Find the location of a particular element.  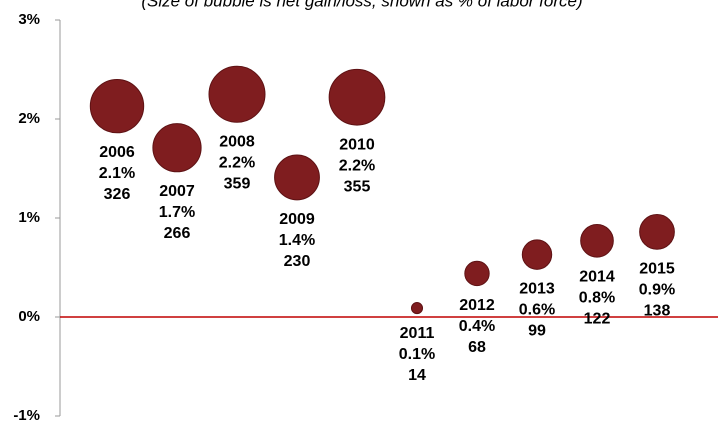

value-label: 1.4% is located at coordinates (297, 240).